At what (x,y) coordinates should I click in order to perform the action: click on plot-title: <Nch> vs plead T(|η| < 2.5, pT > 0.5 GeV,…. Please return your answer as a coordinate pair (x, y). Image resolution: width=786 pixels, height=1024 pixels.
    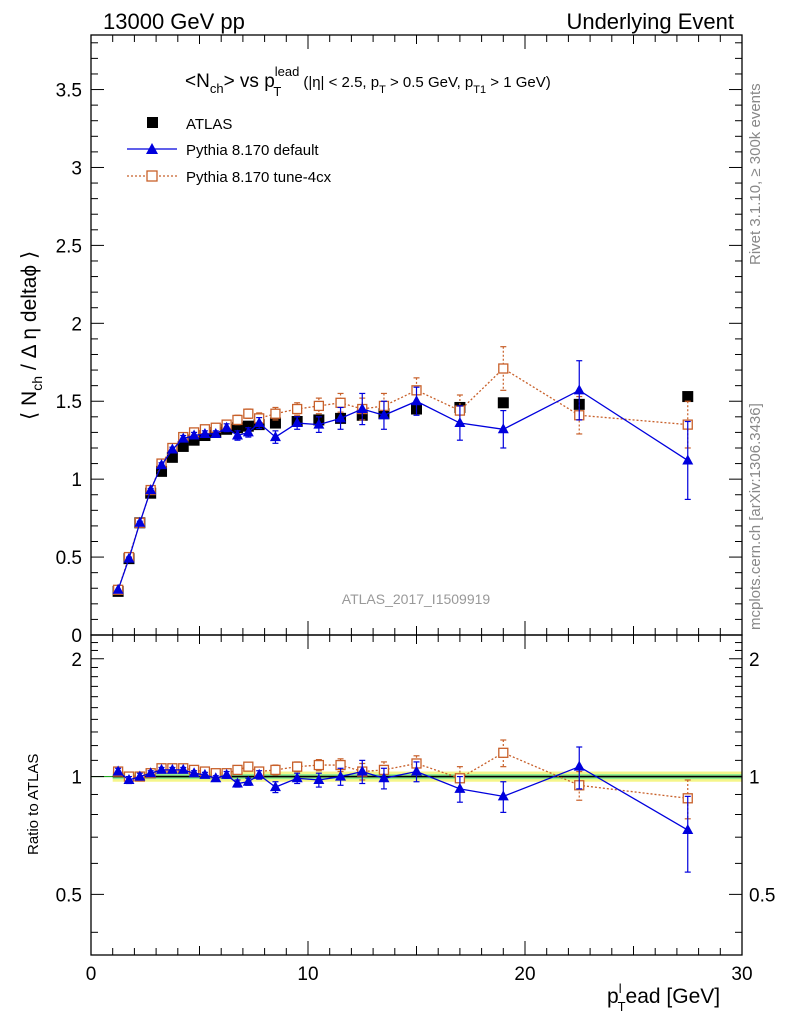
    Looking at the image, I should click on (368, 81).